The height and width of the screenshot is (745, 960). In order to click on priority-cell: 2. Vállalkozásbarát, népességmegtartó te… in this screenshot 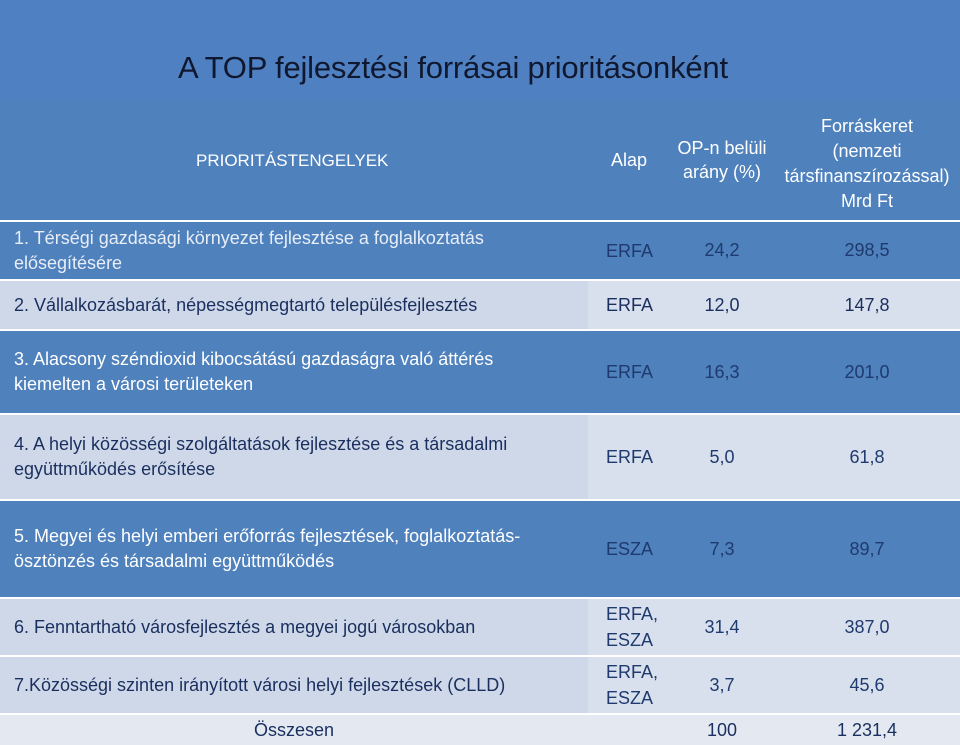, I will do `click(294, 306)`.